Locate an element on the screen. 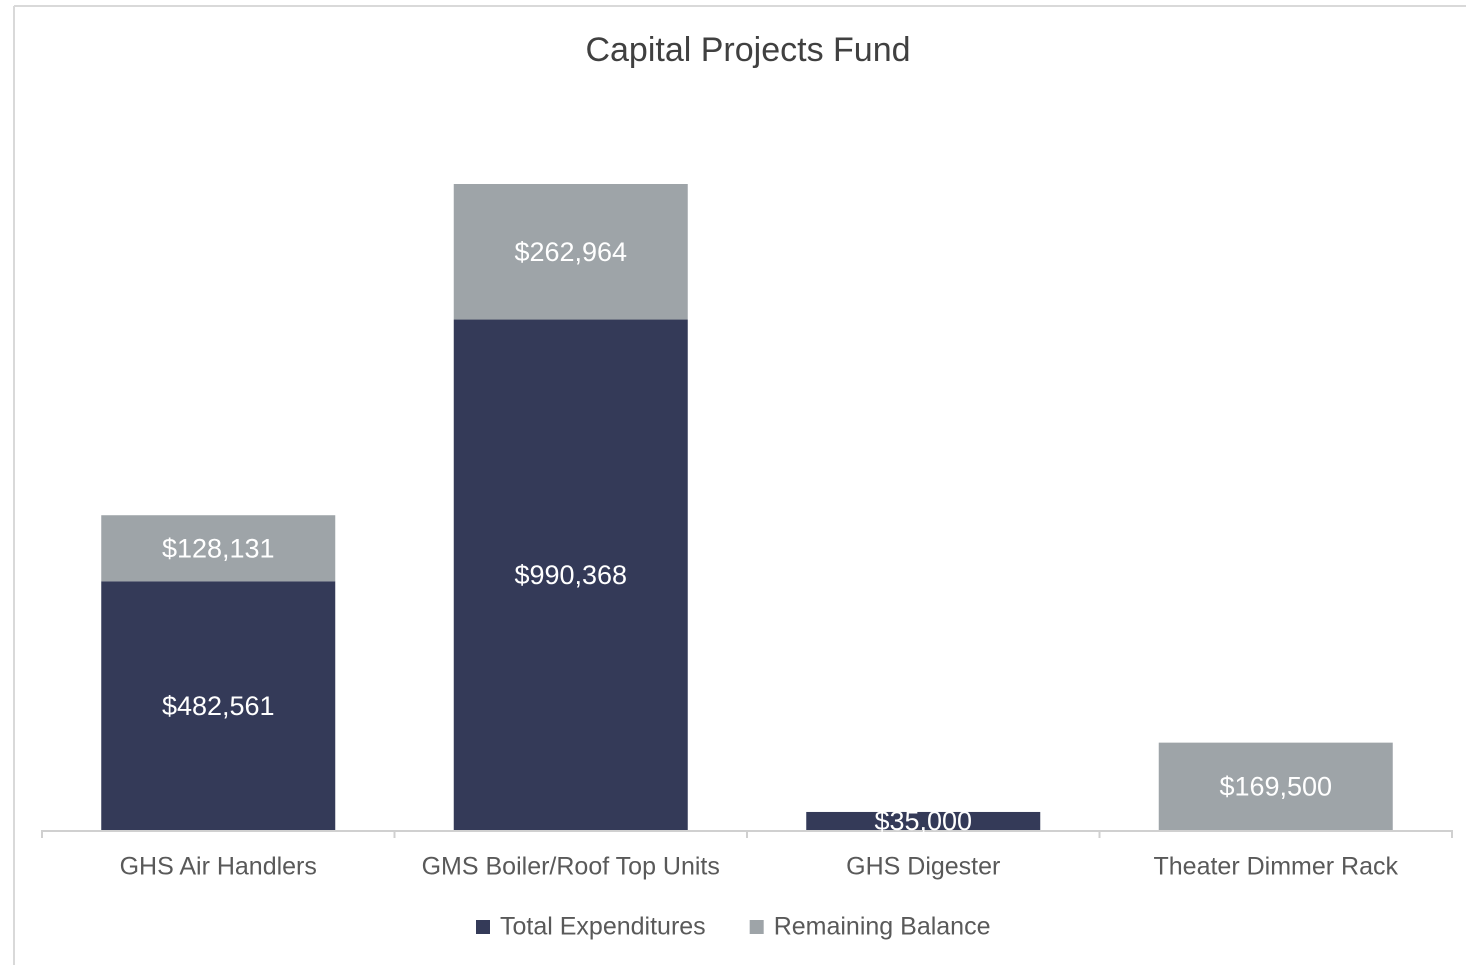 This screenshot has height=965, width=1466. data-label: $990,368 is located at coordinates (570, 575).